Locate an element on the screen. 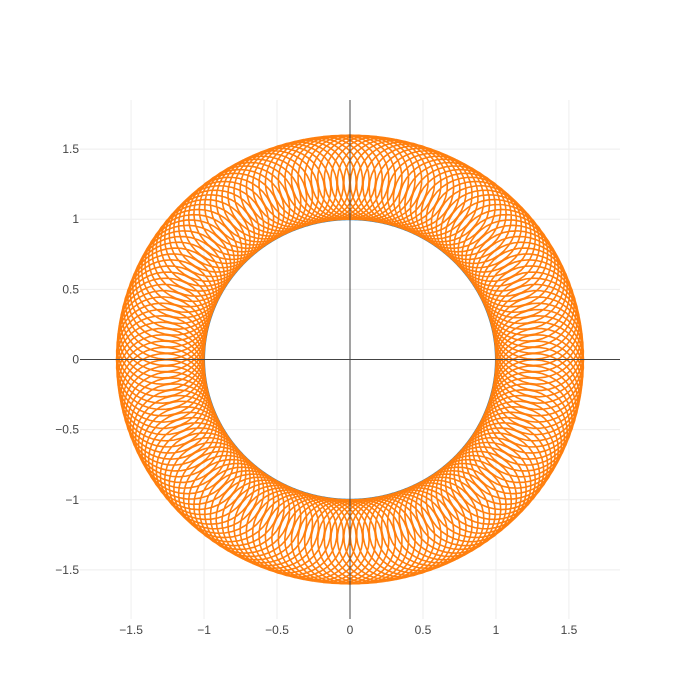 This screenshot has height=700, width=700. x-tick-label: 0.5 is located at coordinates (423, 630).